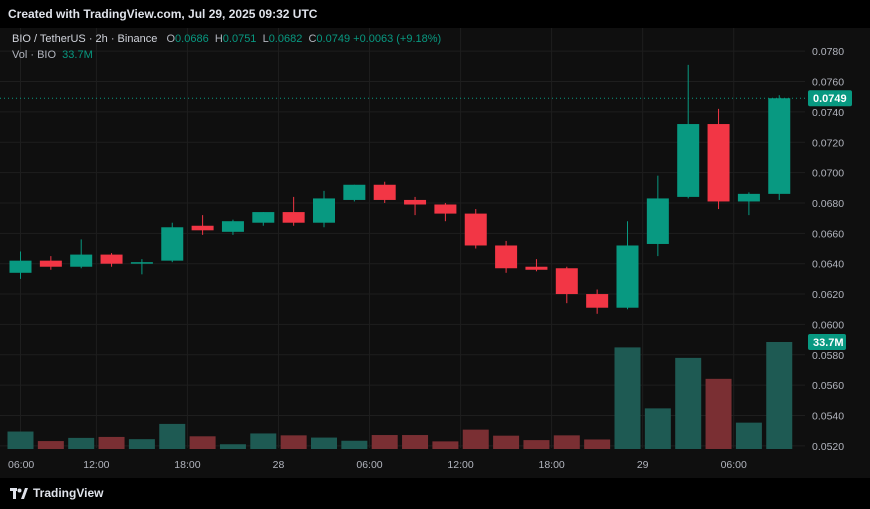  Describe the element at coordinates (828, 143) in the screenshot. I see `price-tick-label: 0.0720` at that location.